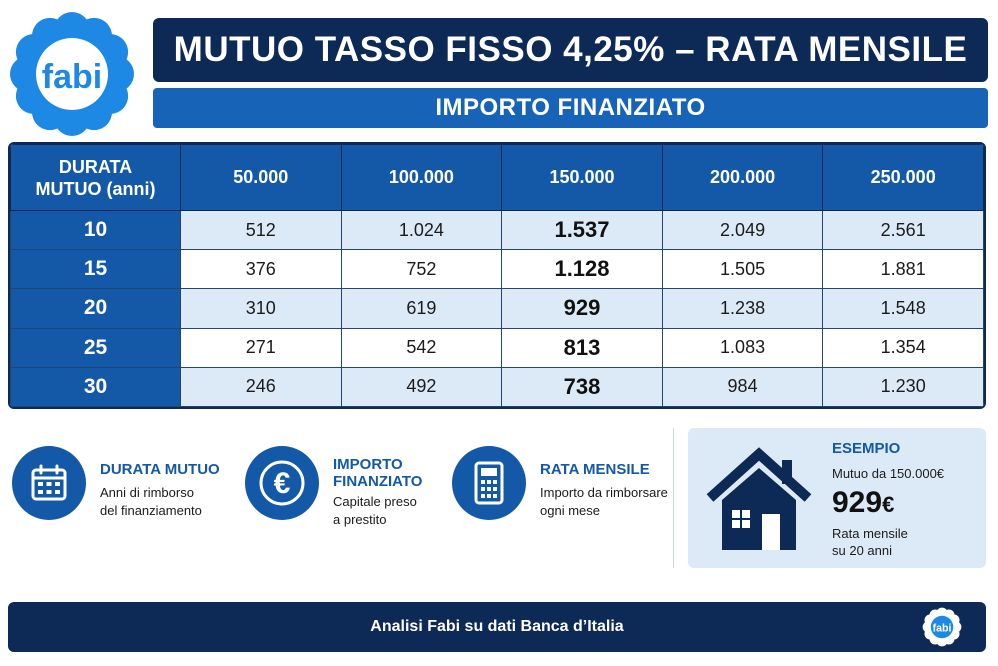  Describe the element at coordinates (570, 50) in the screenshot. I see `page-title: MUTUO TASSO FISSO 4,25% – RATA MENSILE` at that location.